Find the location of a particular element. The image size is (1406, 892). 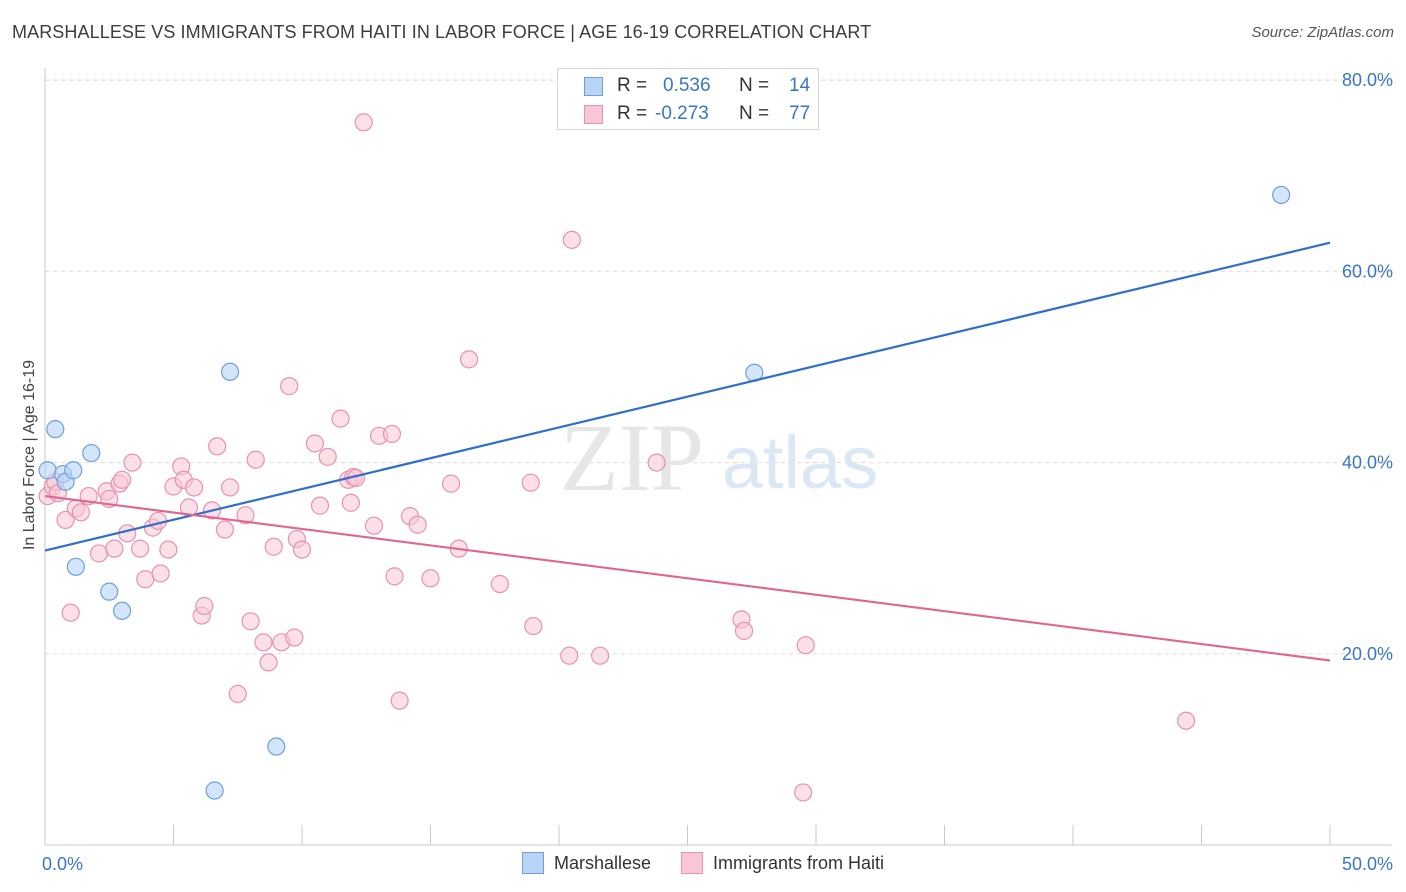

y-tick-label: 80.0% is located at coordinates (1367, 80).